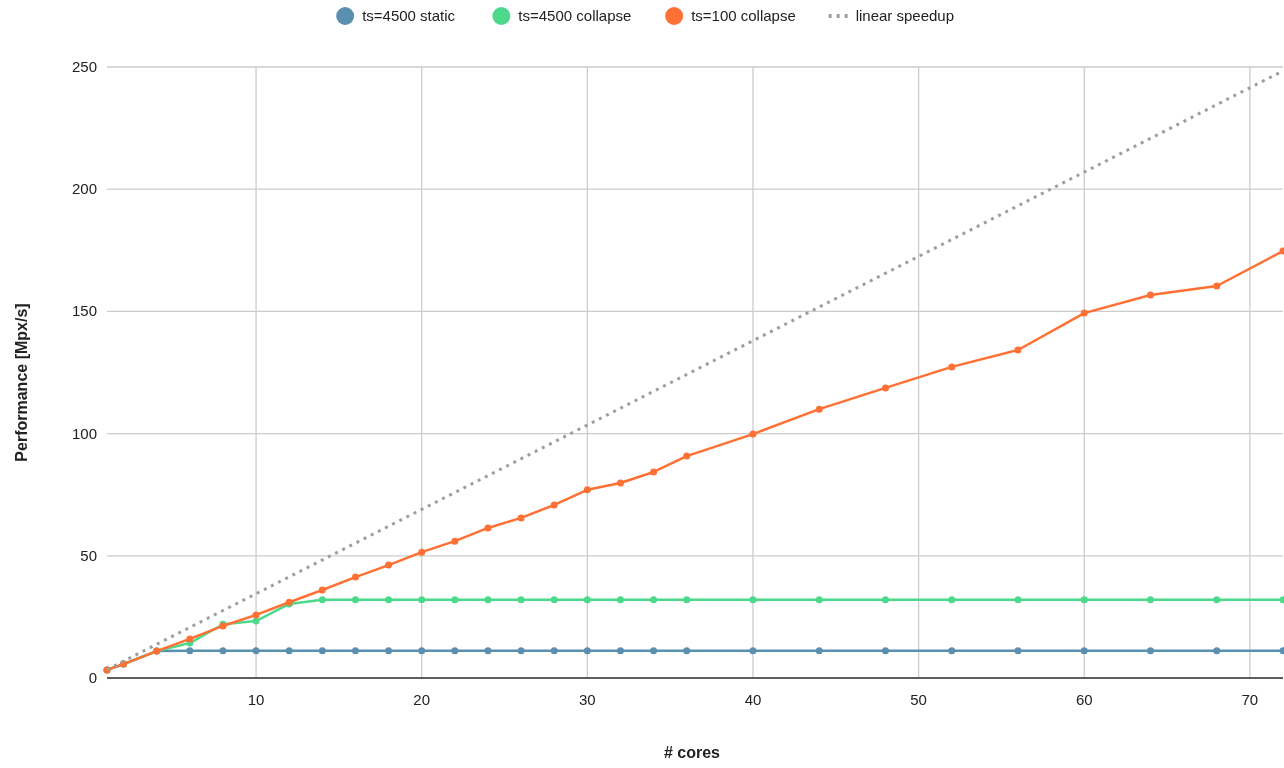  I want to click on x-tick-label: 70, so click(1250, 699).